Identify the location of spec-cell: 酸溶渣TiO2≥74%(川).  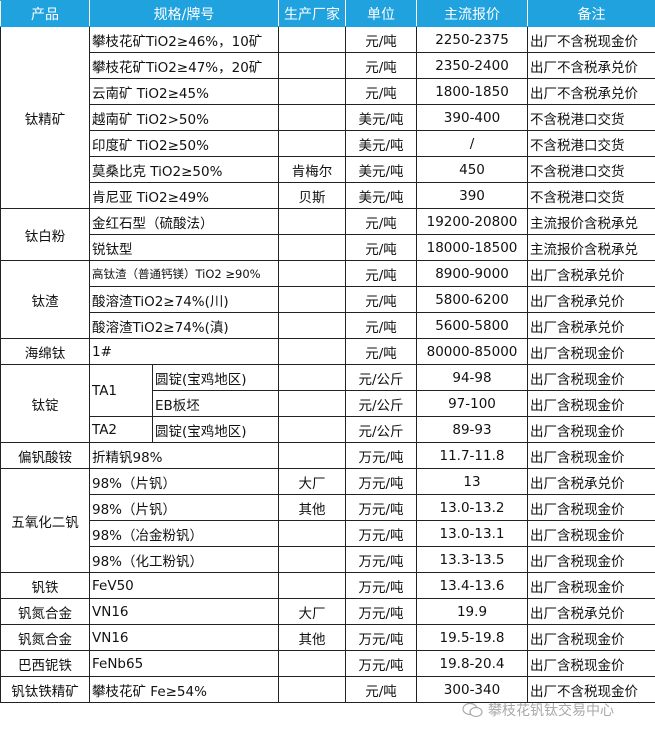
(184, 299).